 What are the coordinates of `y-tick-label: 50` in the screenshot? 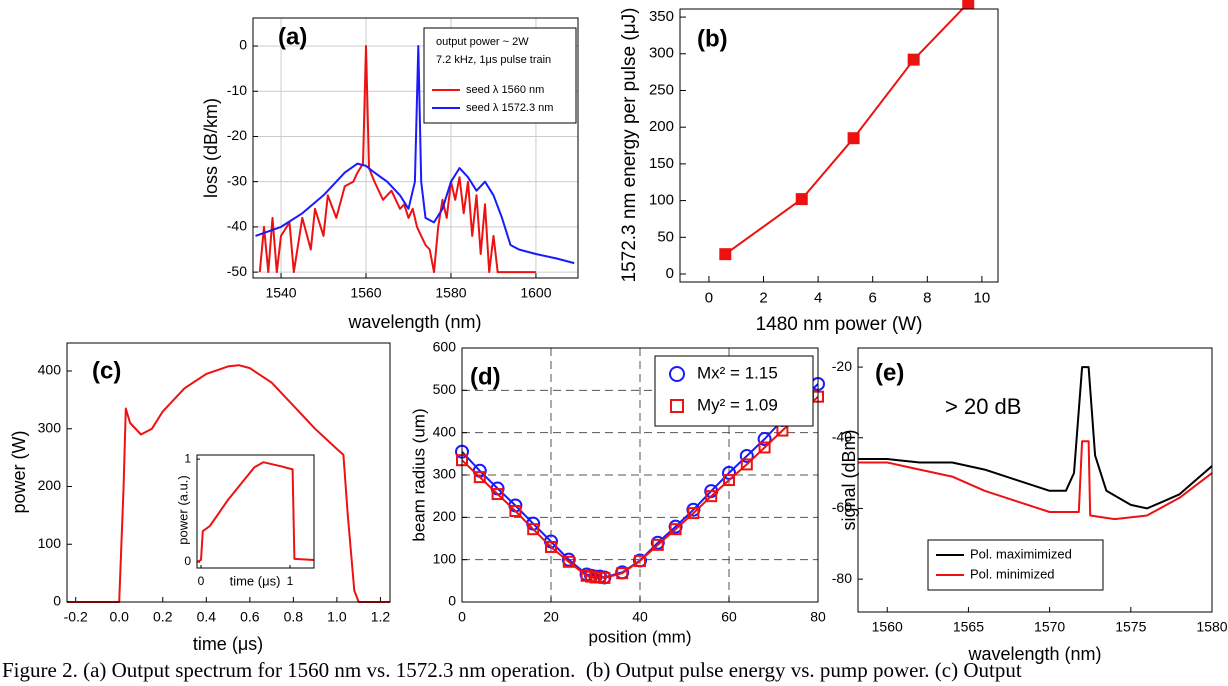 It's located at (665, 236).